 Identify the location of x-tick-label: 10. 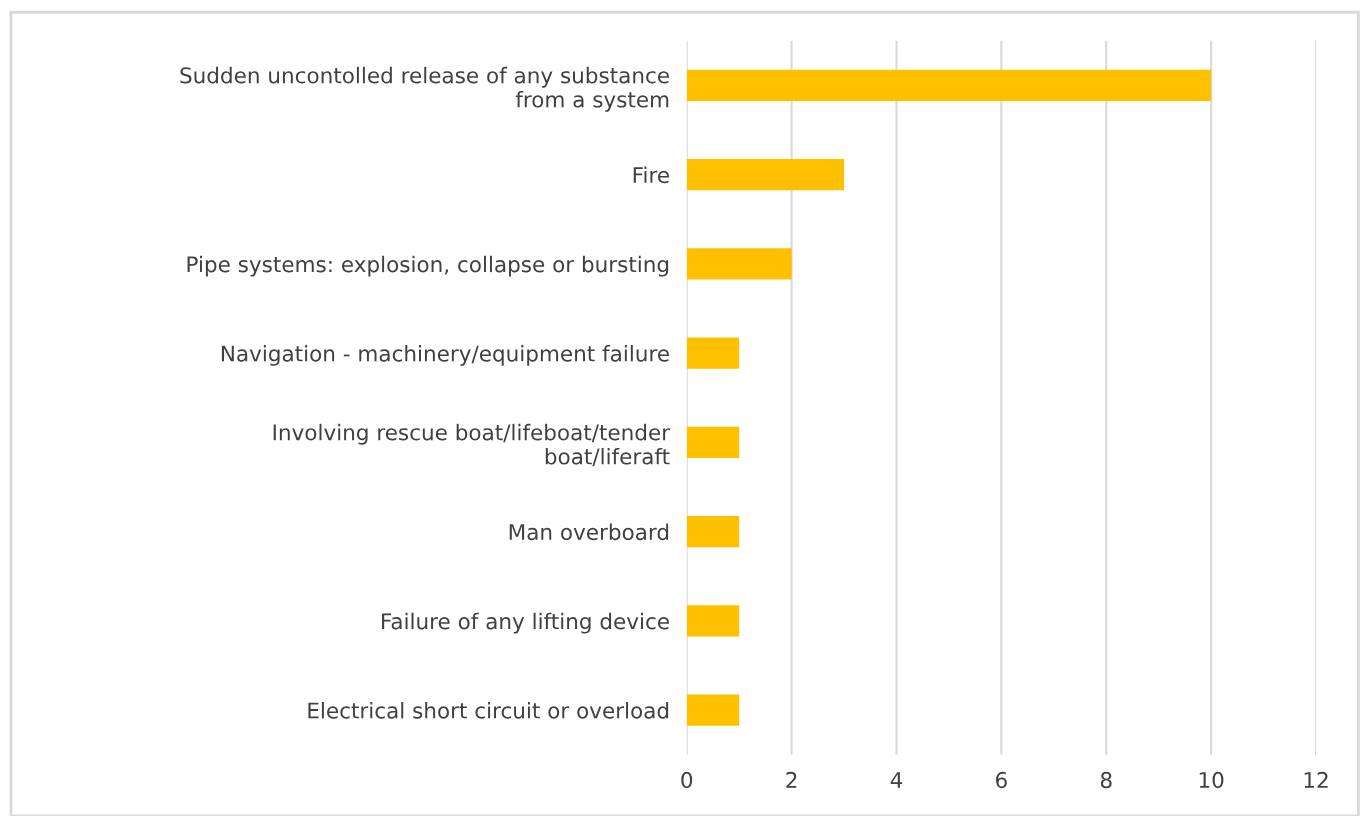
(1211, 780).